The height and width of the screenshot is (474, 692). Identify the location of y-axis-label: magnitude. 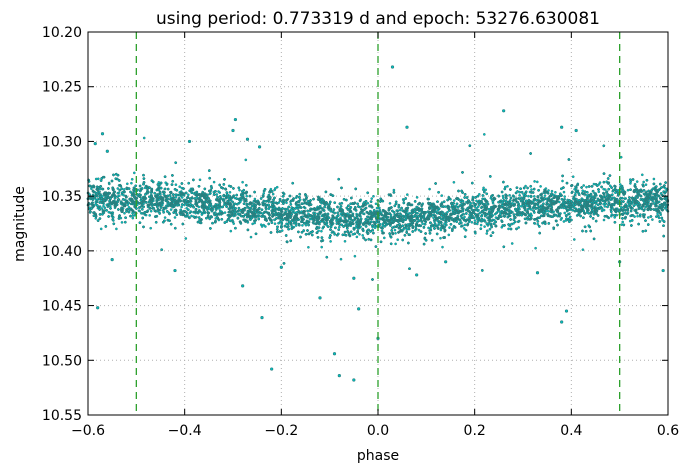
(20, 224).